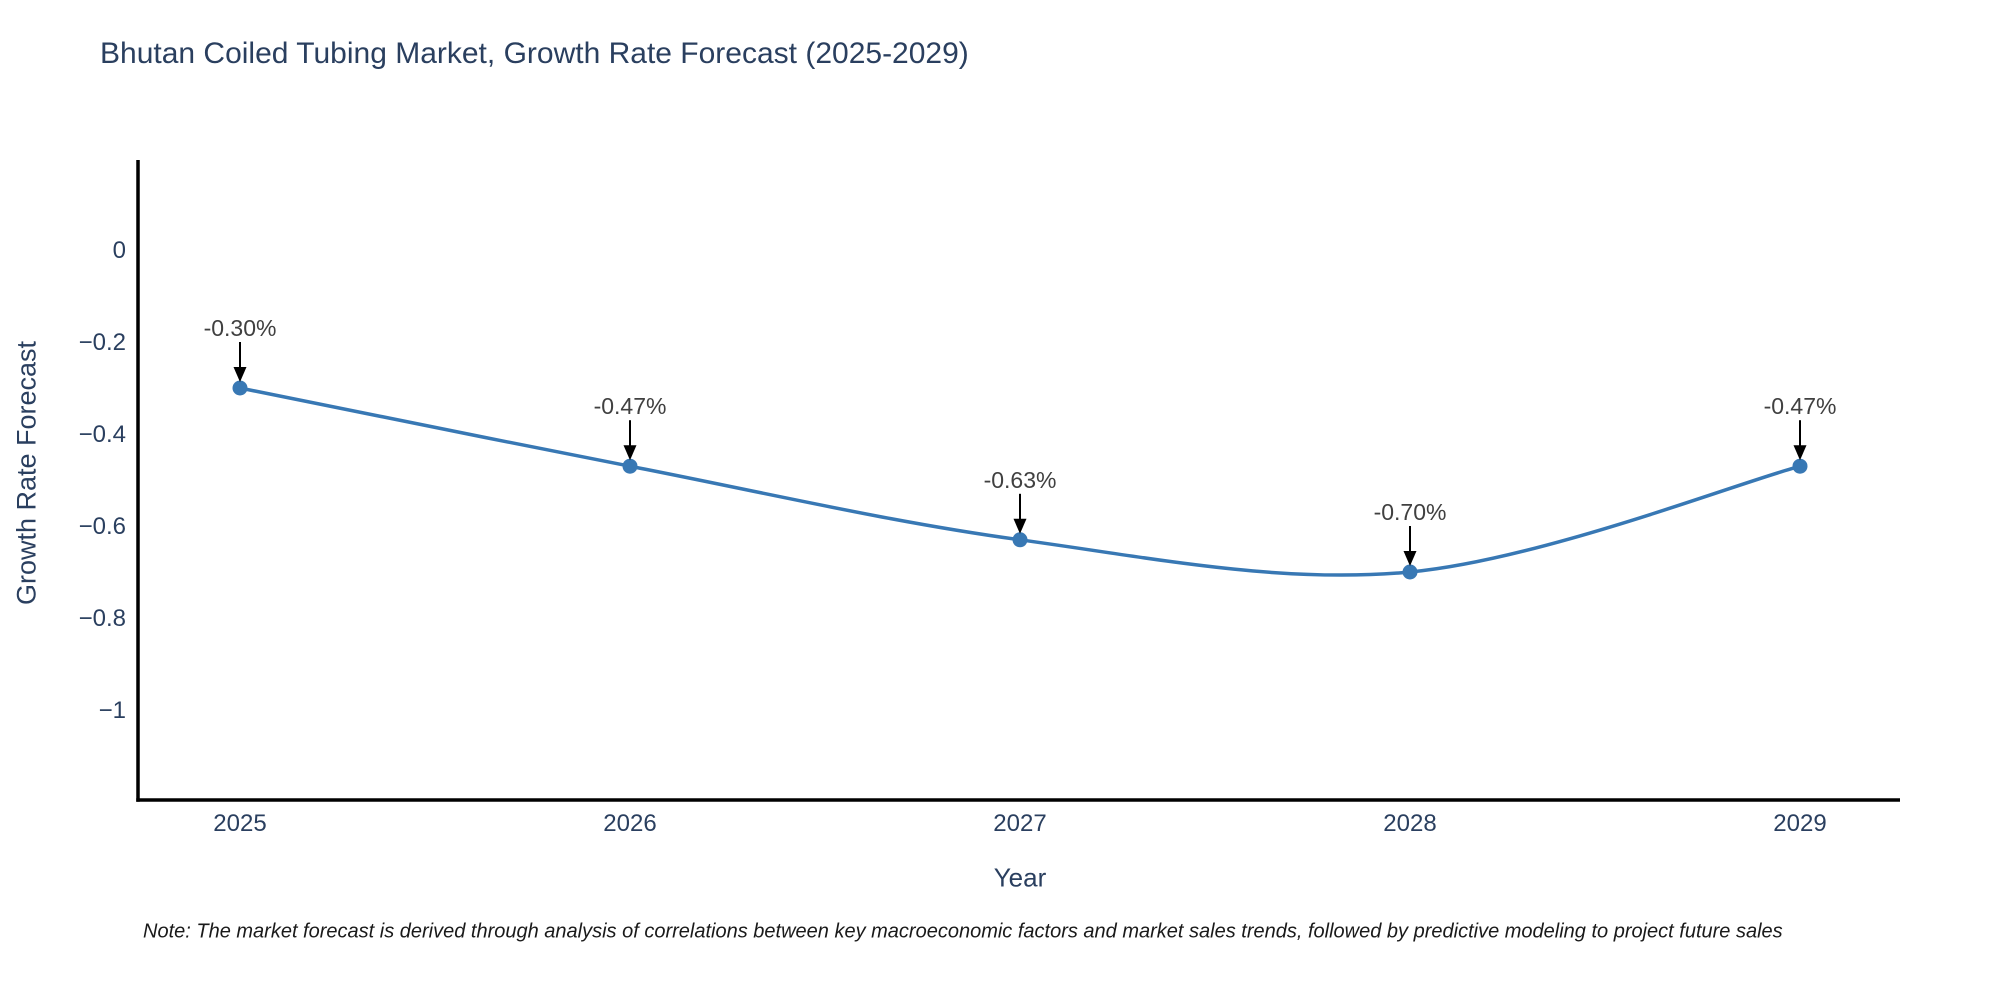 This screenshot has height=1000, width=2000. I want to click on annotation-label-2028: -0.70%, so click(1410, 512).